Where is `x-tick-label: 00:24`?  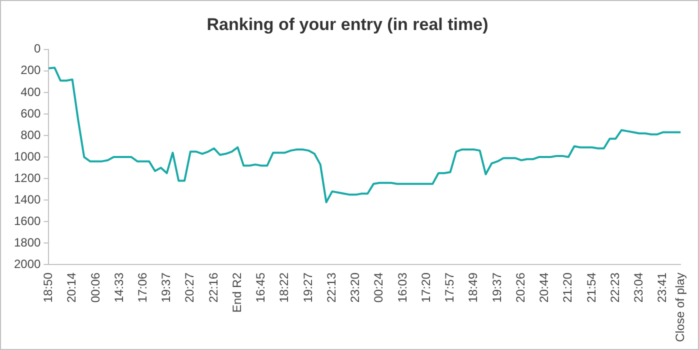
x-tick-label: 00:24 is located at coordinates (379, 287).